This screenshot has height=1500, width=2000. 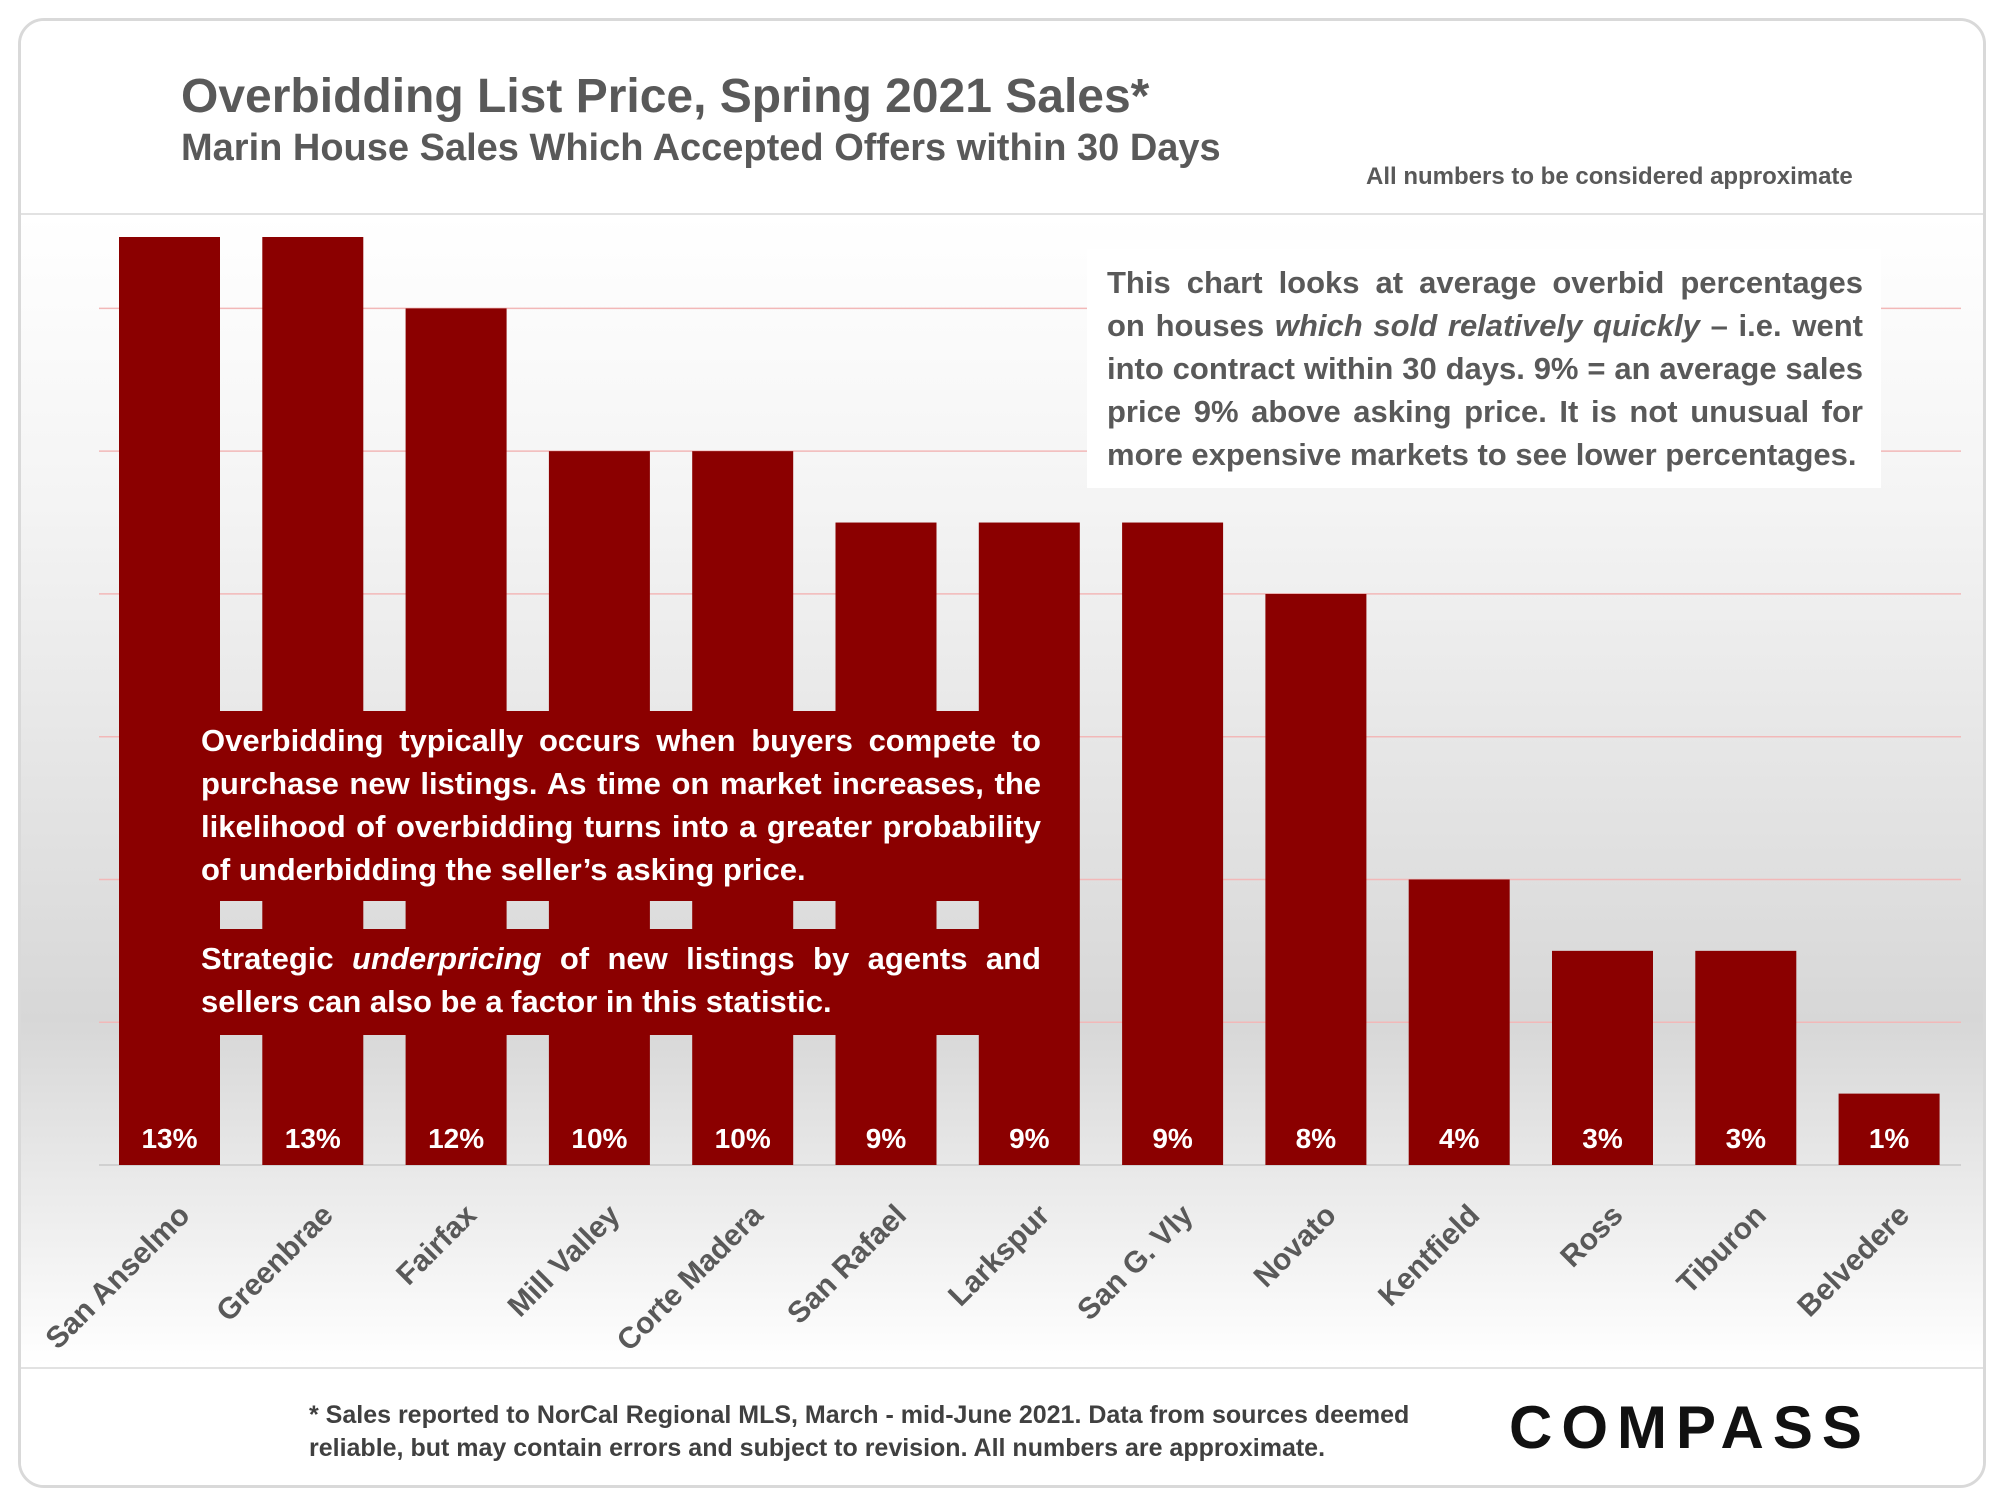 What do you see at coordinates (1487, 325) in the screenshot?
I see `explanation-text-italic: which sold relatively quickly` at bounding box center [1487, 325].